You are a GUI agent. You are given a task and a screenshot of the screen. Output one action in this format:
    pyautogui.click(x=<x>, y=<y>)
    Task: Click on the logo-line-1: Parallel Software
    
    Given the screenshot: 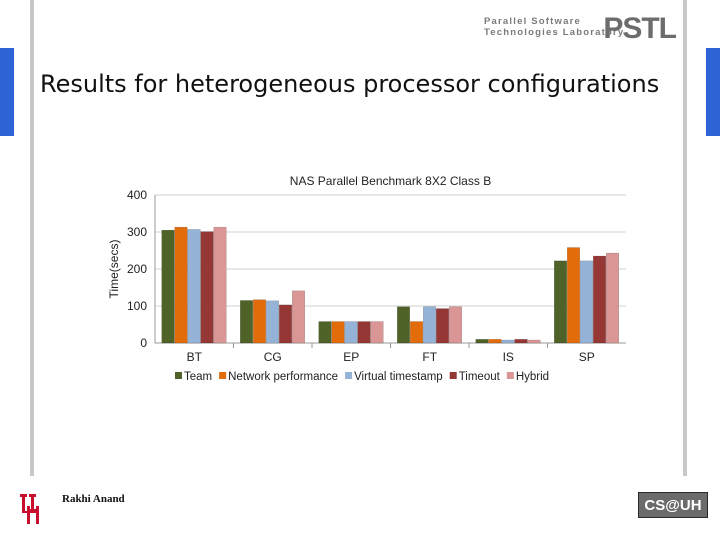 What is the action you would take?
    pyautogui.click(x=532, y=21)
    